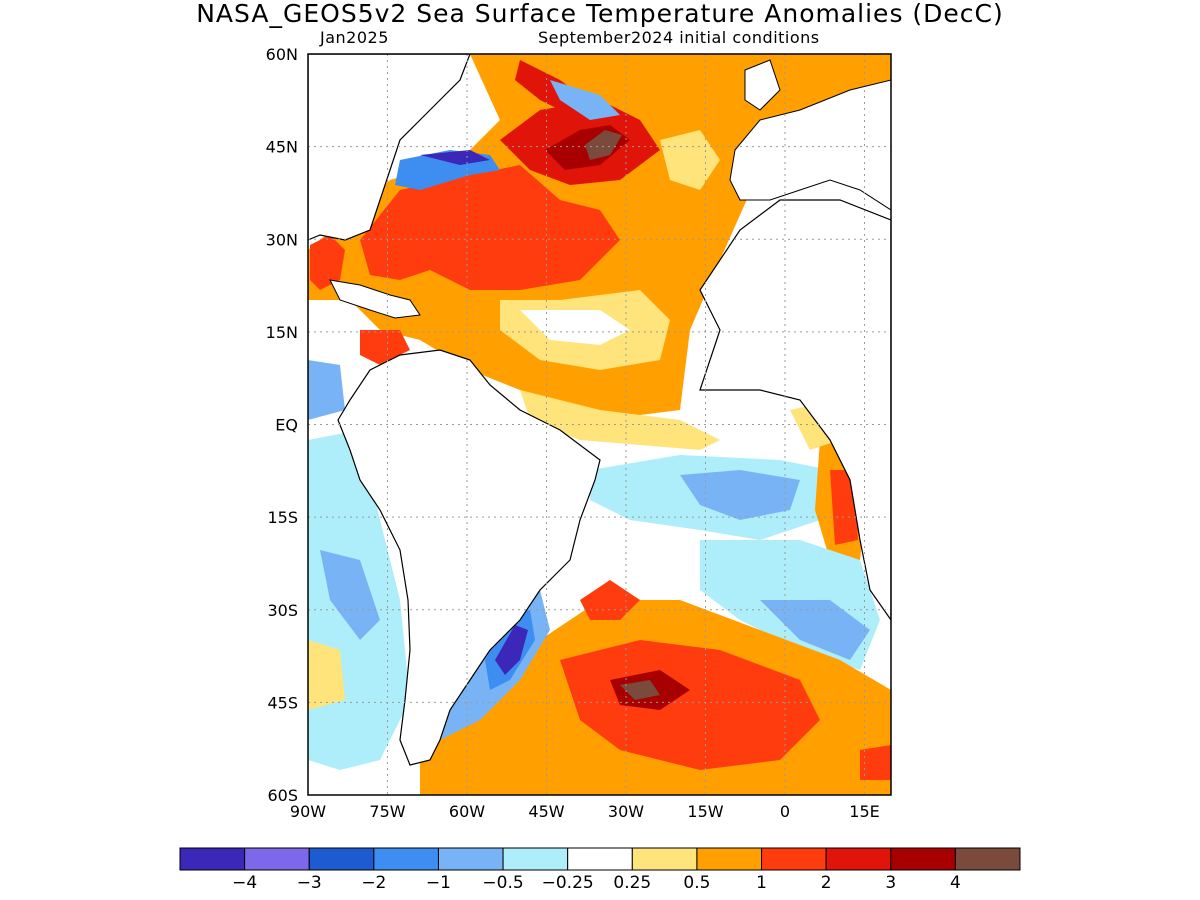 The width and height of the screenshot is (1200, 900). I want to click on x-tick-label: 30W, so click(626, 811).